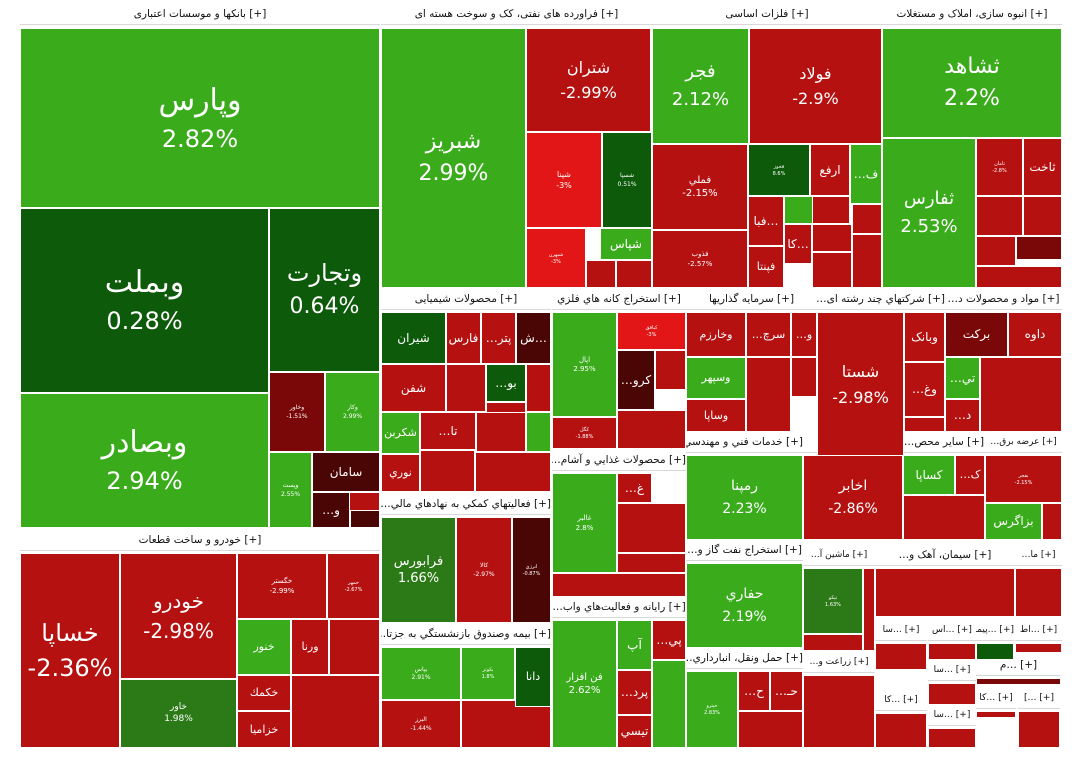 The image size is (1080, 771). I want to click on stock-tile: شتران -2.99%, so click(588, 80).